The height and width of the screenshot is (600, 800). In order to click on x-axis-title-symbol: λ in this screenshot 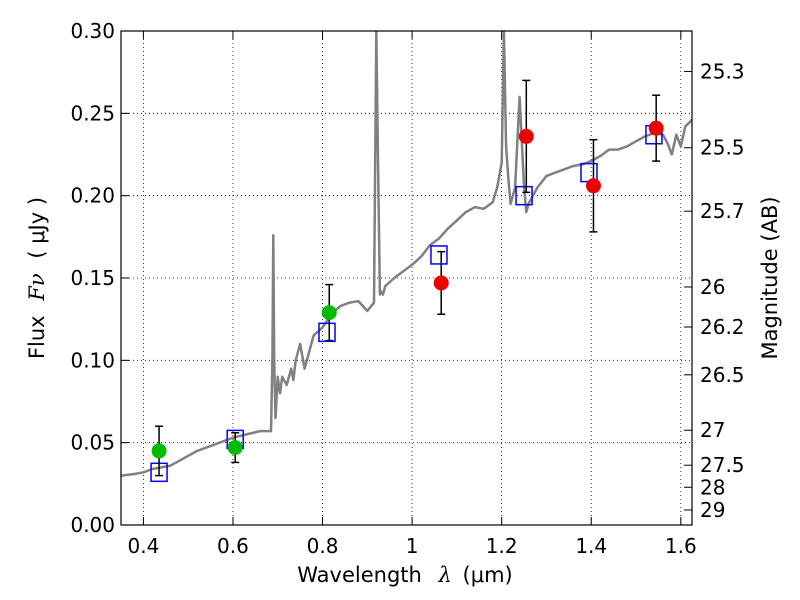, I will do `click(445, 575)`.